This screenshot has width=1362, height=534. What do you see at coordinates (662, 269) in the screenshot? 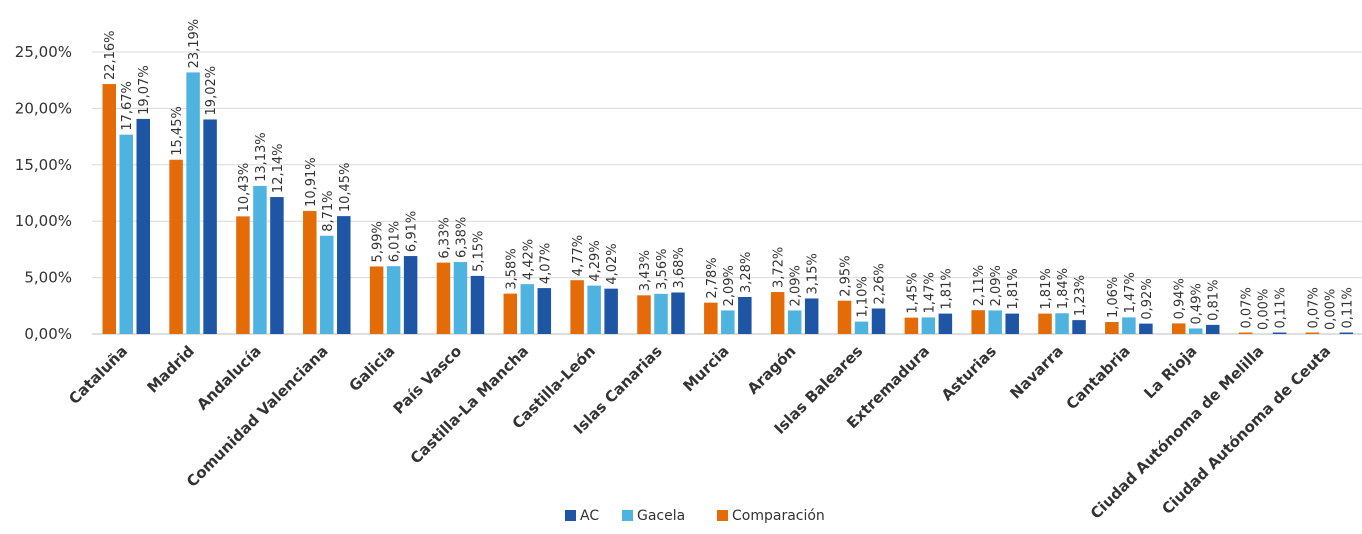
I see `data-label: 3,56%` at bounding box center [662, 269].